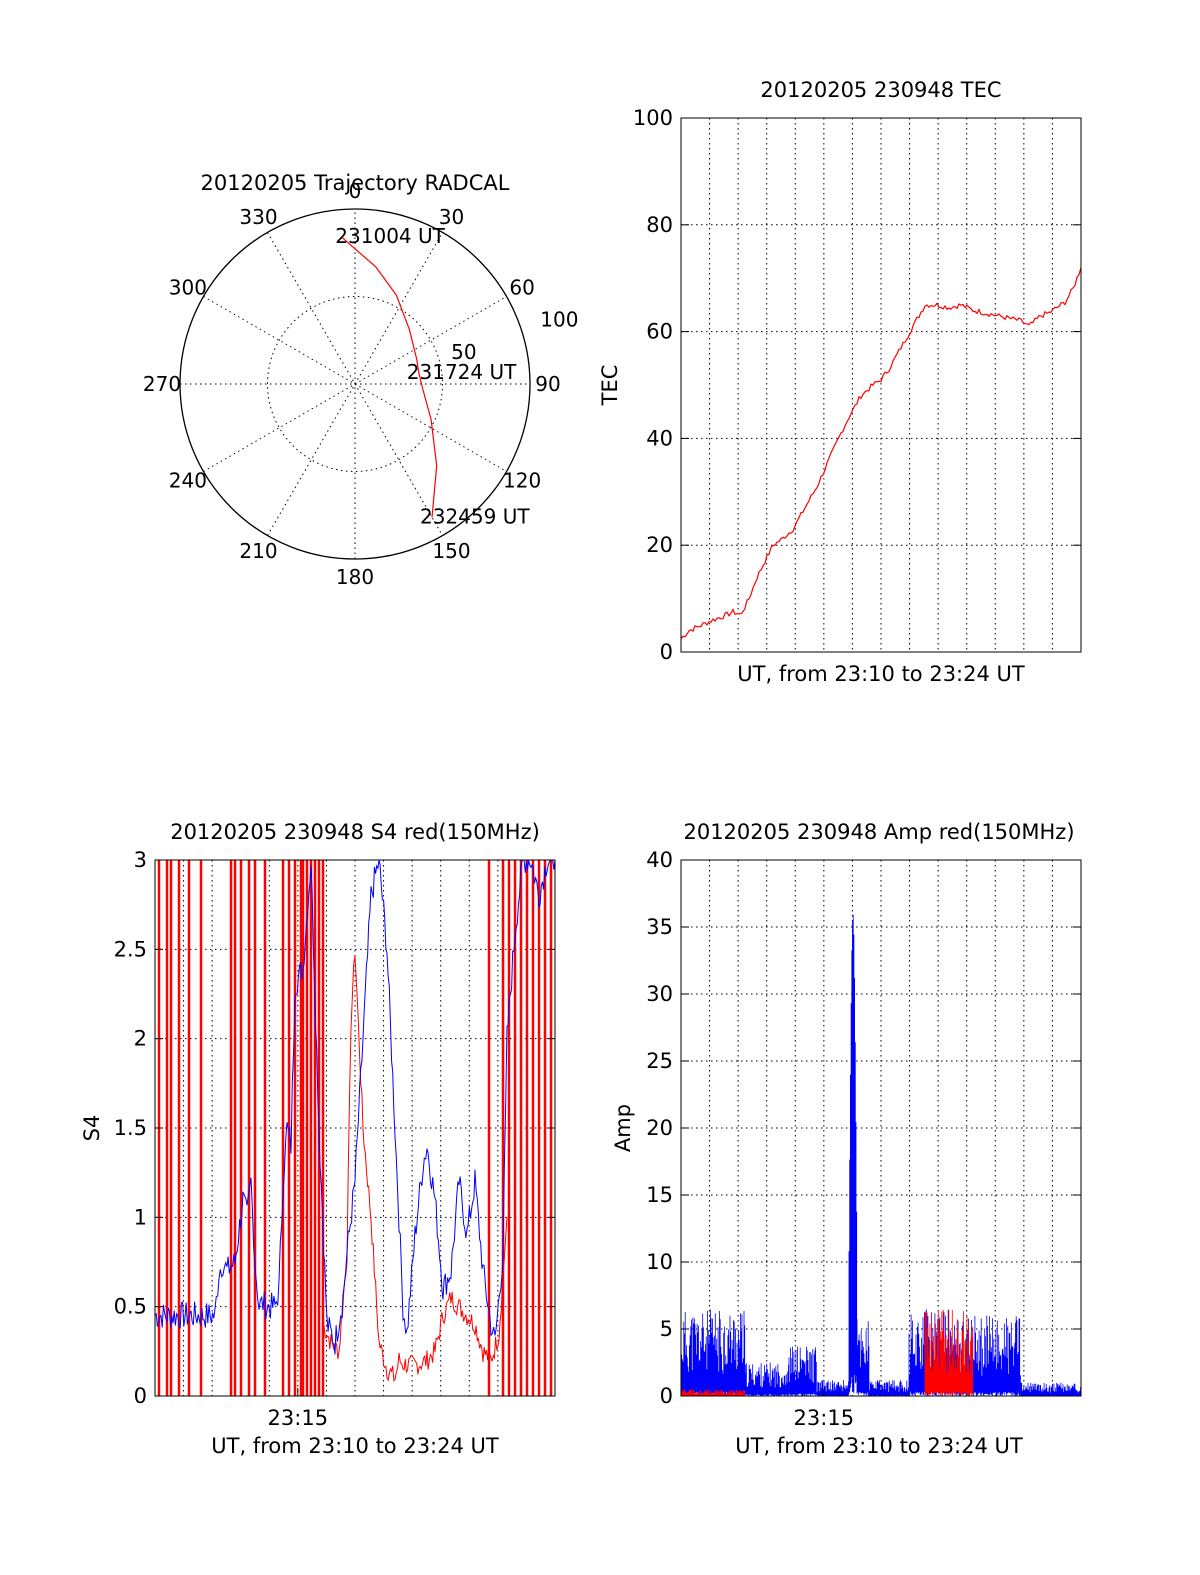 This screenshot has width=1200, height=1575. Describe the element at coordinates (623, 1128) in the screenshot. I see `amp-ylabel: Amp` at that location.